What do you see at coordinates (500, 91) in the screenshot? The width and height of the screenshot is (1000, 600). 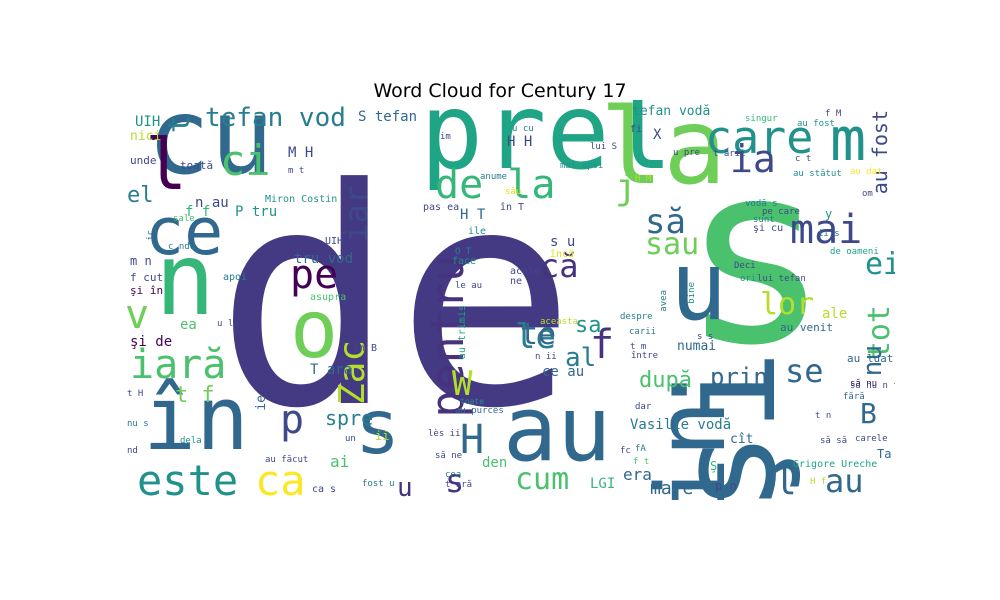 I see `chart-title: Word Cloud for Century 17` at bounding box center [500, 91].